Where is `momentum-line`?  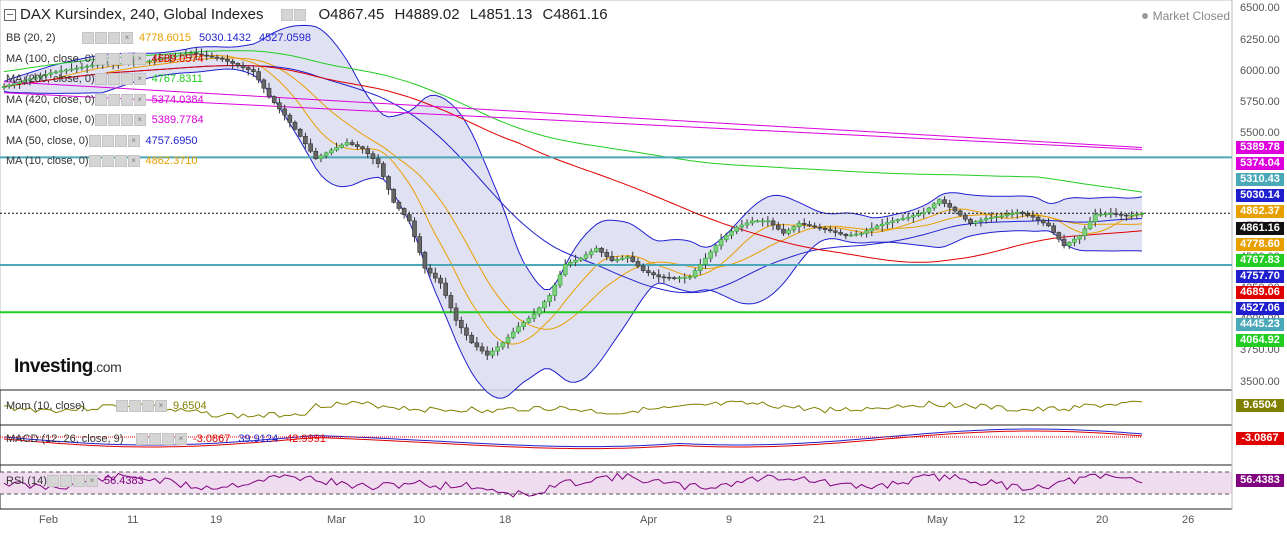
momentum-line is located at coordinates (573, 409).